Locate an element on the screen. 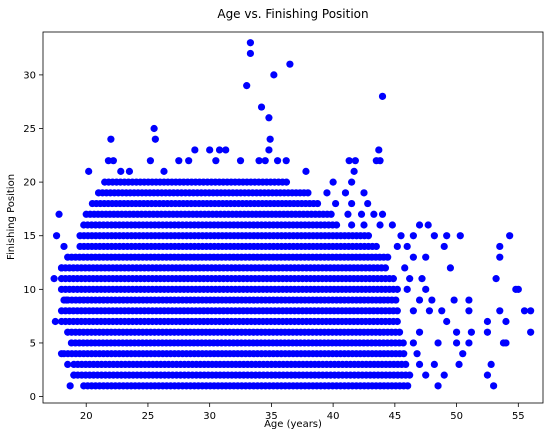 Image resolution: width=550 pixels, height=437 pixels. chart-title: Age vs. Finishing Position is located at coordinates (292, 14).